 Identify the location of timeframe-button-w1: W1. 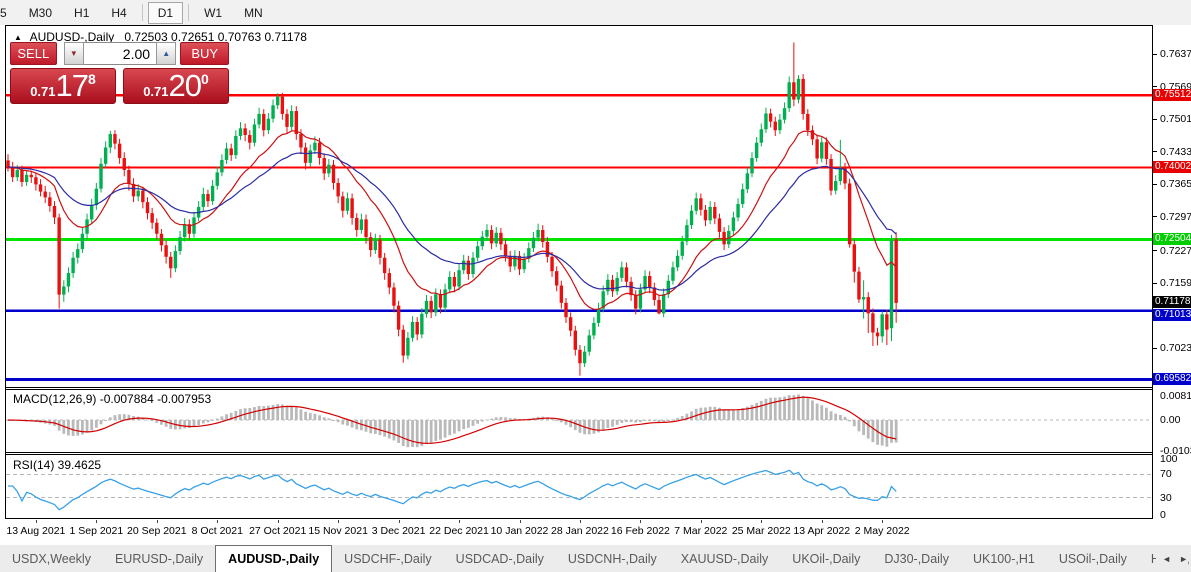
(213, 12).